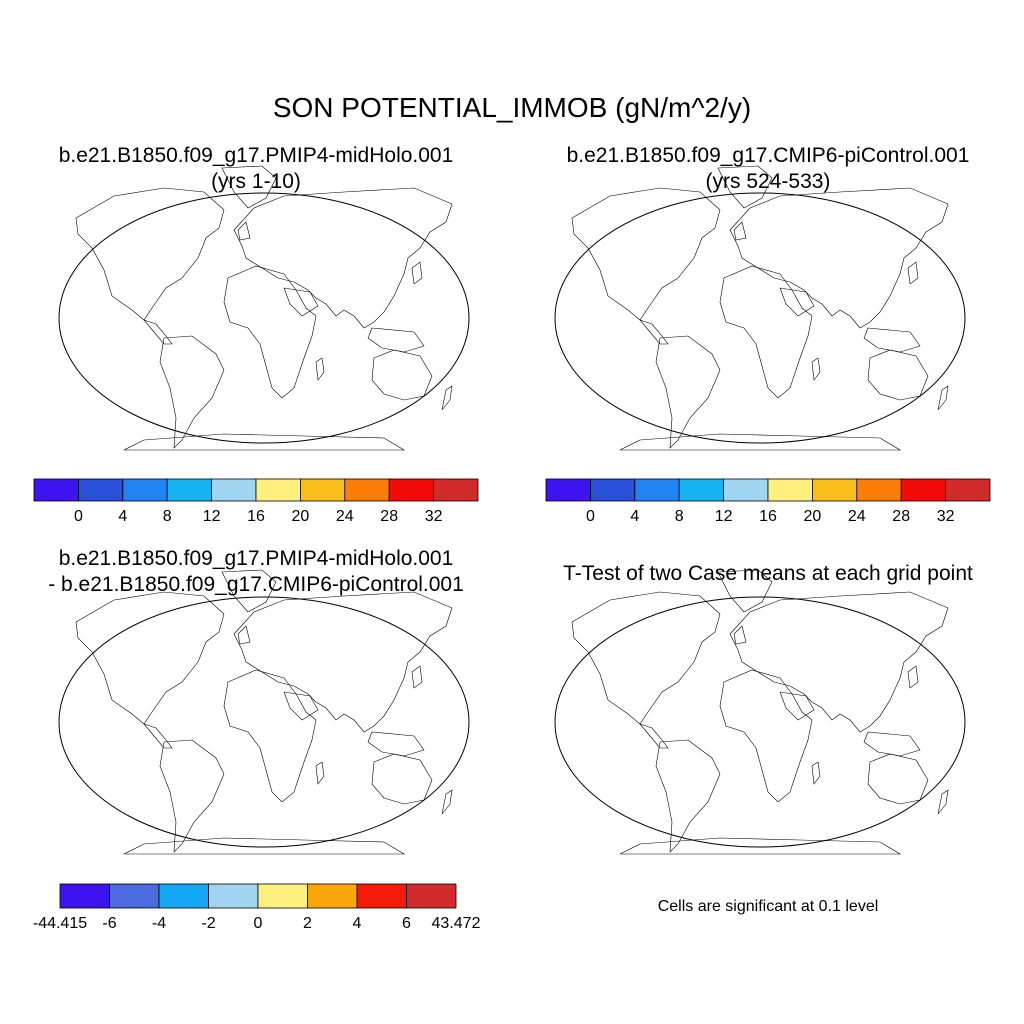  Describe the element at coordinates (768, 181) in the screenshot. I see `panel-2-title-line2: (yrs 524-533)` at that location.